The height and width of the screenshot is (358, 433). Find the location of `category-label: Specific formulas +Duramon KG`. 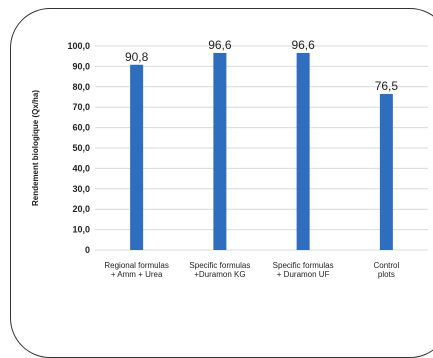

category-label: Specific formulas +Duramon KG is located at coordinates (219, 270).